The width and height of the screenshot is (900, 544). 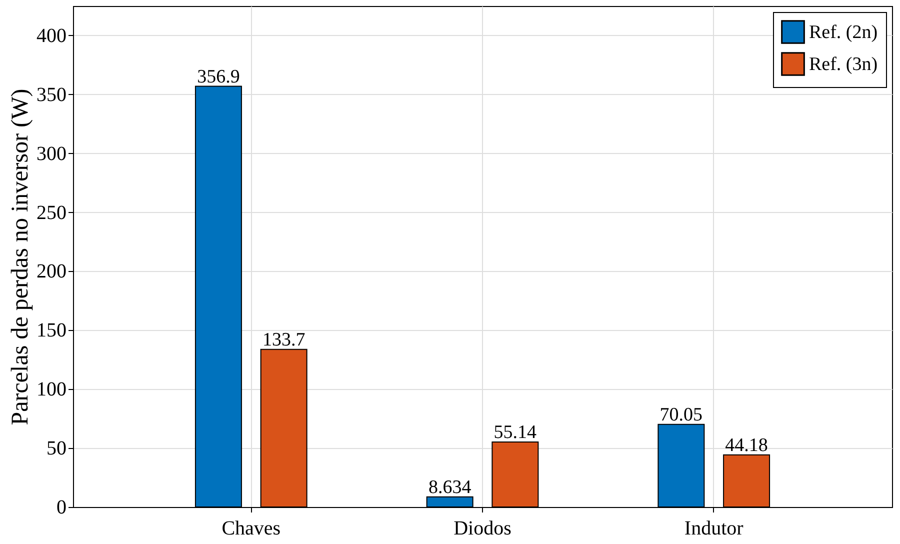 I want to click on data-label: 55.14, so click(x=516, y=432).